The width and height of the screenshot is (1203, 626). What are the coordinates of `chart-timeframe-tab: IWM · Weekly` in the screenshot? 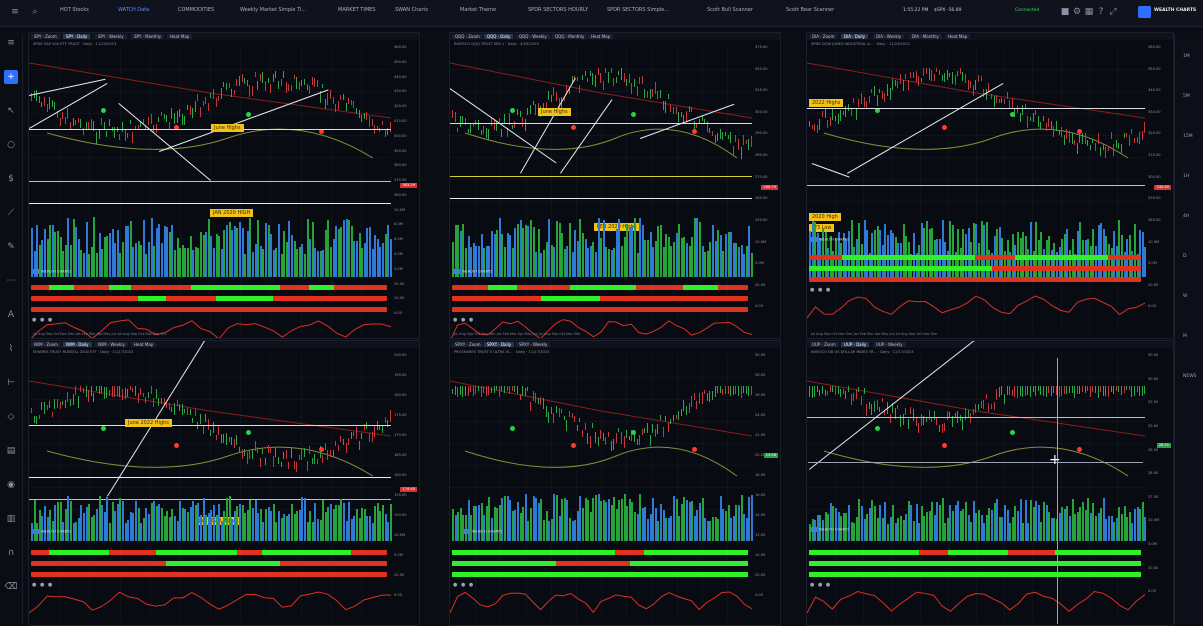 It's located at (111, 344).